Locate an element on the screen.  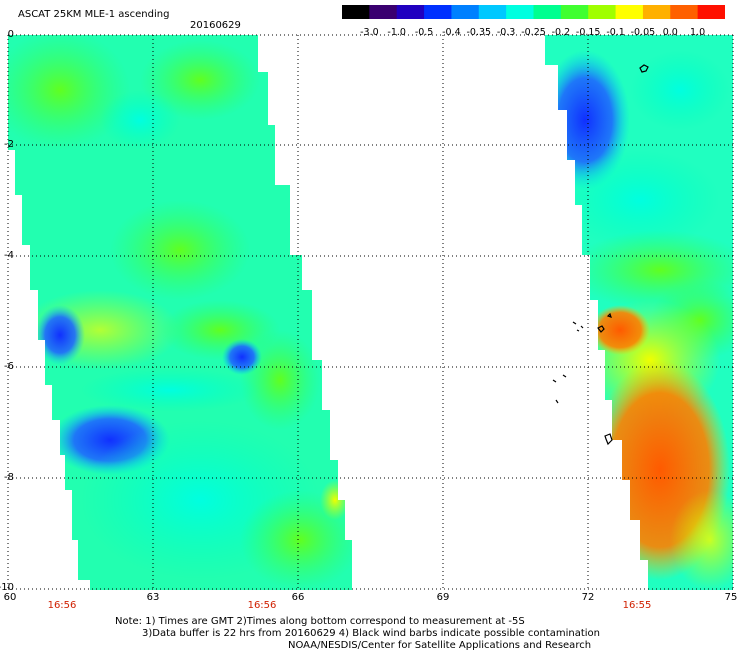
plot-date: 20160629 is located at coordinates (215, 25).